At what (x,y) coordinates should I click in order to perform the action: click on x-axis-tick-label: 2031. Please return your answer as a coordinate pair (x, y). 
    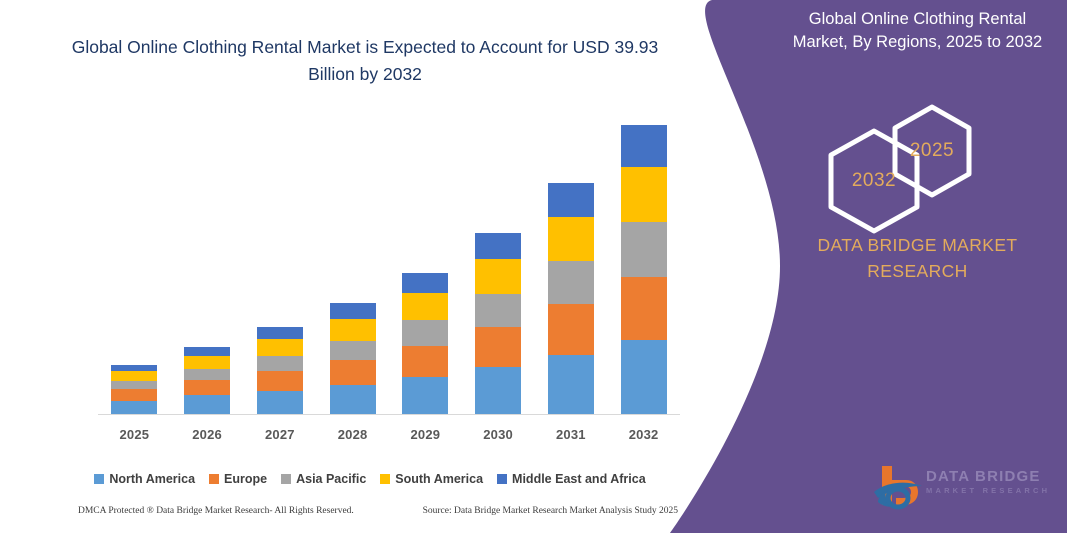
    Looking at the image, I should click on (571, 434).